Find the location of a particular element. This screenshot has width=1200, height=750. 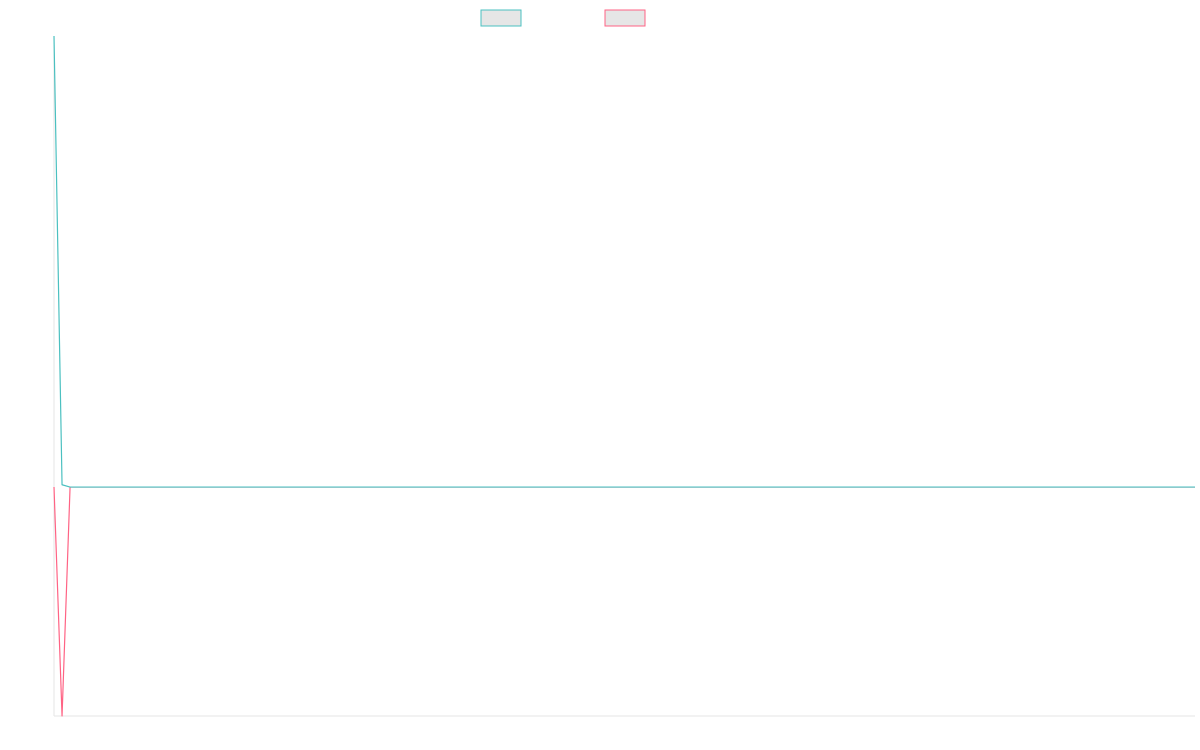

chart-legend is located at coordinates (563, 18).